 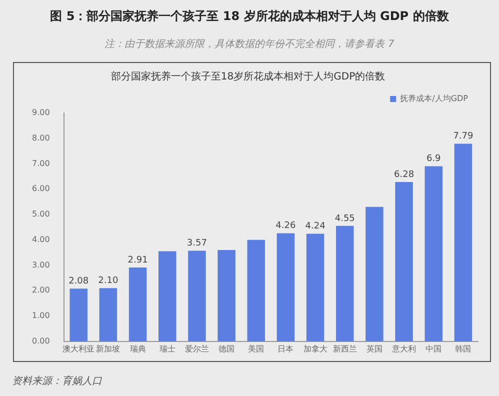 What do you see at coordinates (108, 349) in the screenshot?
I see `x-tick-label: 新加坡` at bounding box center [108, 349].